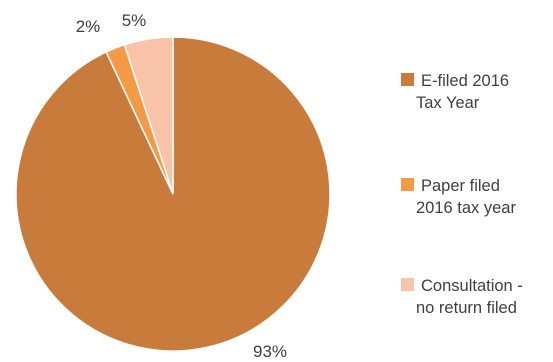 The height and width of the screenshot is (362, 553). I want to click on slice-data-label: 5%, so click(134, 20).